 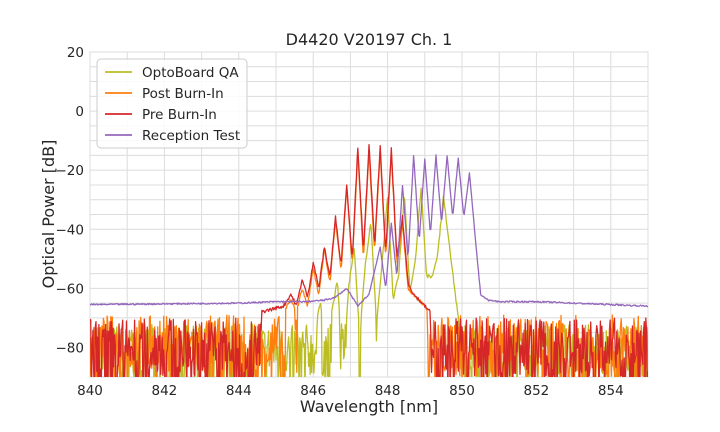 I want to click on y-tick-label: −20, so click(x=70, y=171).